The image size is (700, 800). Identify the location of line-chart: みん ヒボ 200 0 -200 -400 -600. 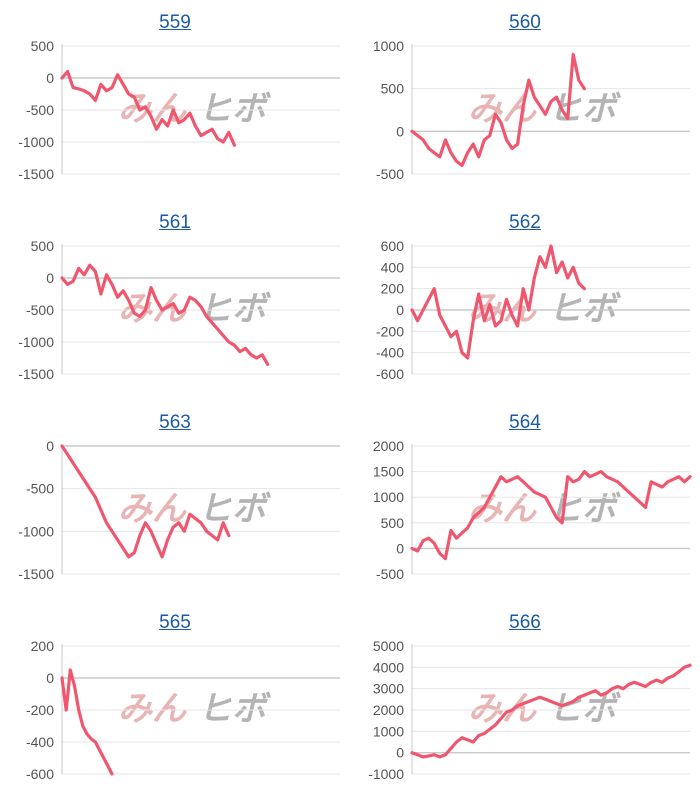
(183, 710).